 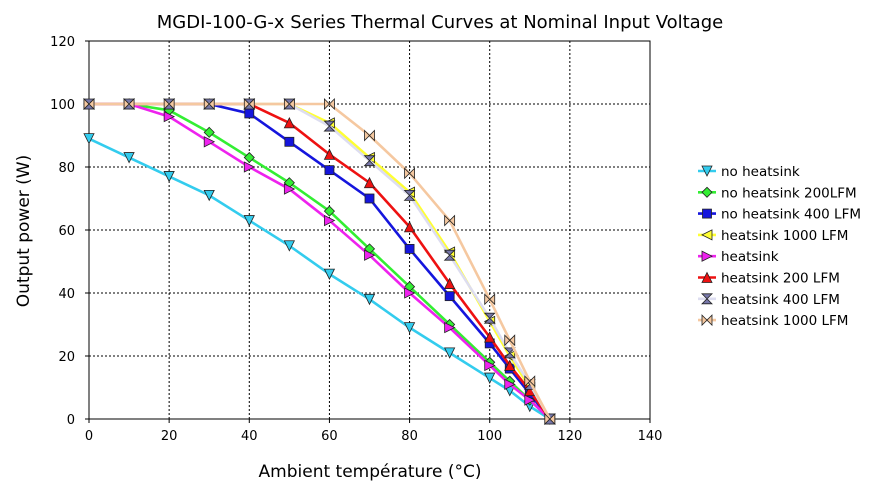 What do you see at coordinates (569, 436) in the screenshot?
I see `x-tick-label: 120` at bounding box center [569, 436].